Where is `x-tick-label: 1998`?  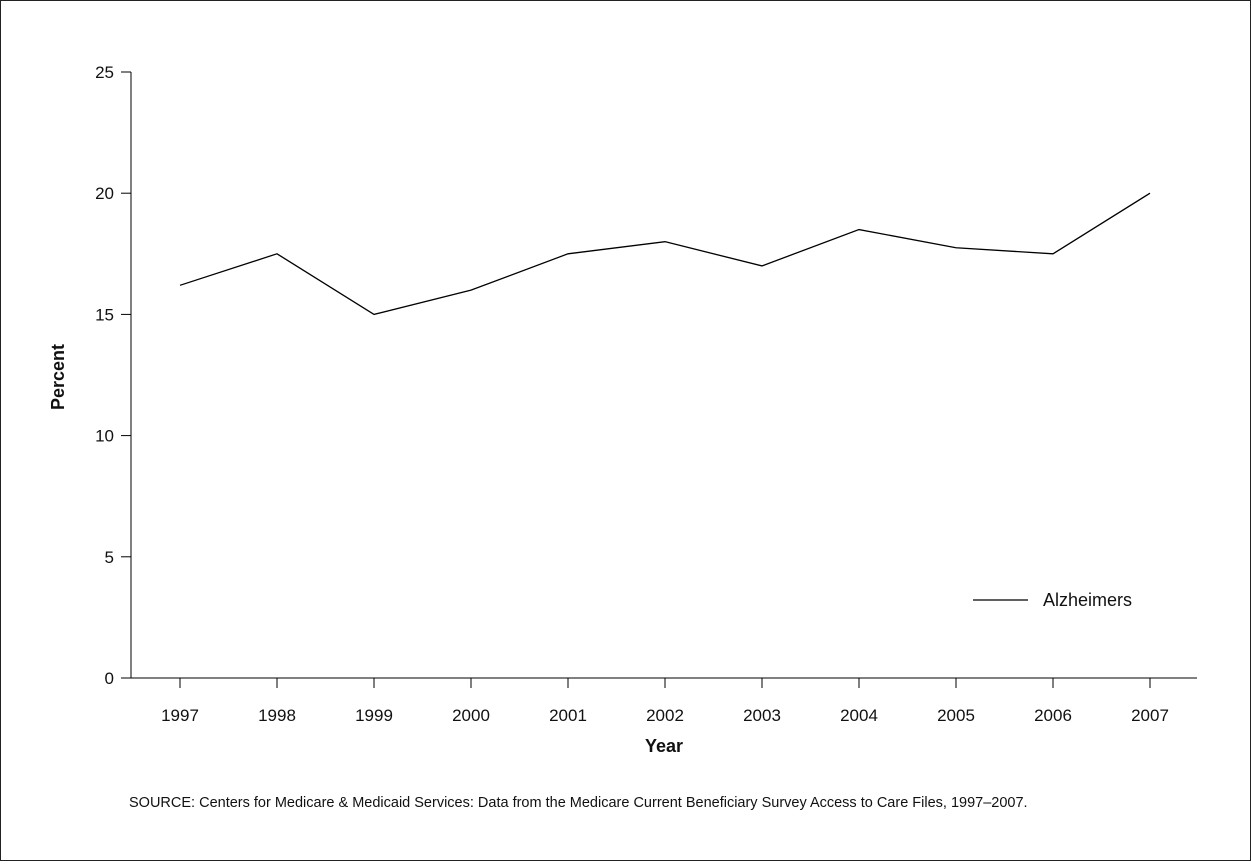
x-tick-label: 1998 is located at coordinates (277, 715).